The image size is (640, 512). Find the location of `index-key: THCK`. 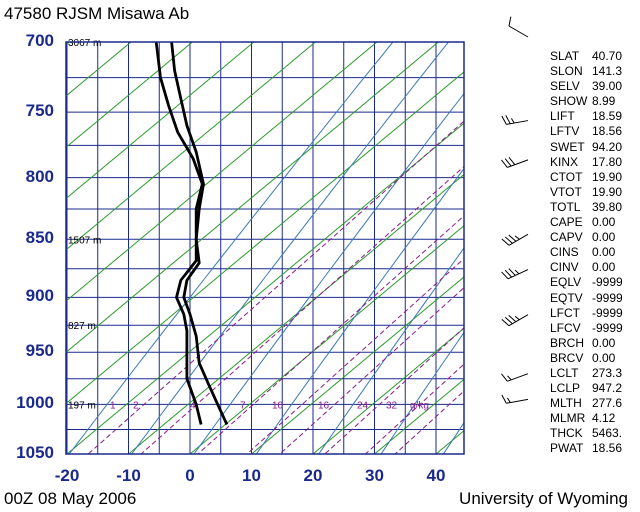

index-key: THCK is located at coordinates (566, 433).